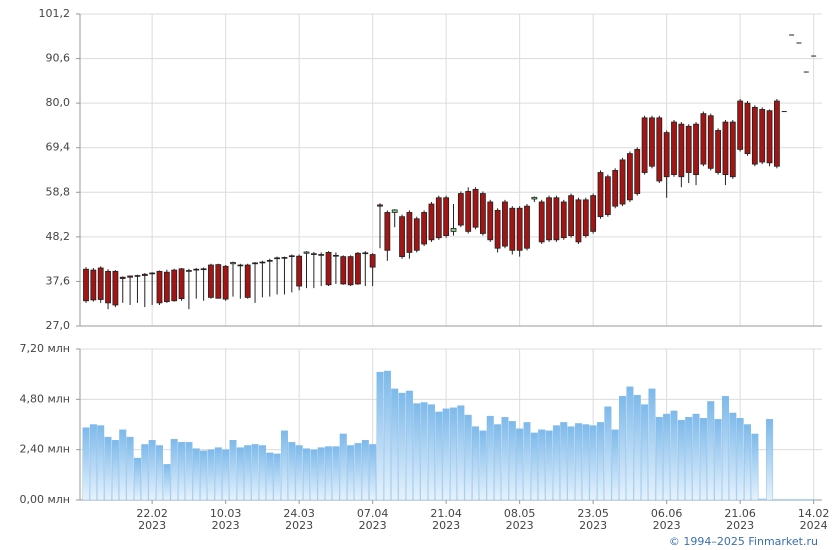  Describe the element at coordinates (226, 513) in the screenshot. I see `x-tick-label: 10.03` at that location.